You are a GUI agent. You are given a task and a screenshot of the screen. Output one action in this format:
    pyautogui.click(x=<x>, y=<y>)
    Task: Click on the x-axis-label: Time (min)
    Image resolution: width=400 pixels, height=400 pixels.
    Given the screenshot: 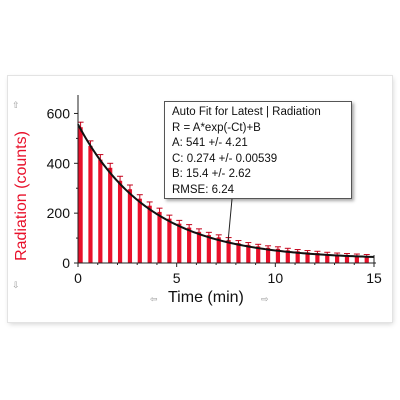 What is the action you would take?
    pyautogui.click(x=206, y=297)
    